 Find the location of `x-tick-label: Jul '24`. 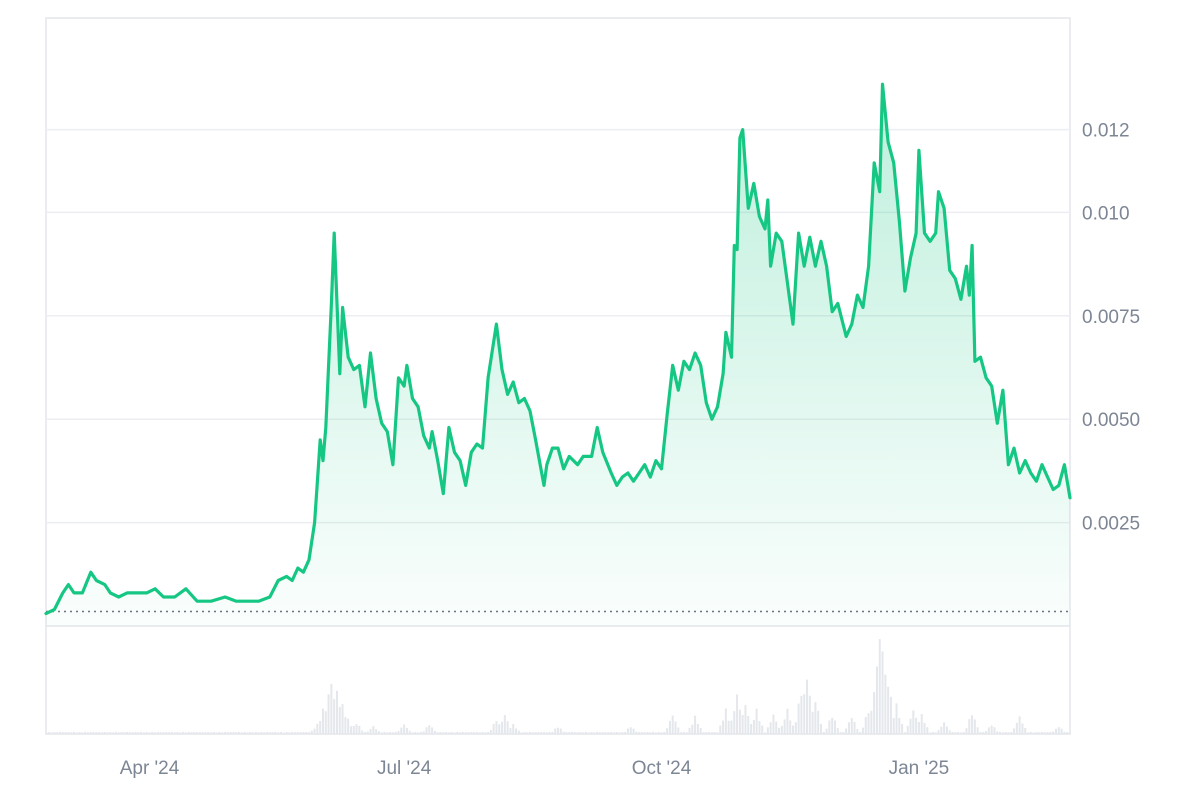

x-tick-label: Jul '24 is located at coordinates (404, 768).